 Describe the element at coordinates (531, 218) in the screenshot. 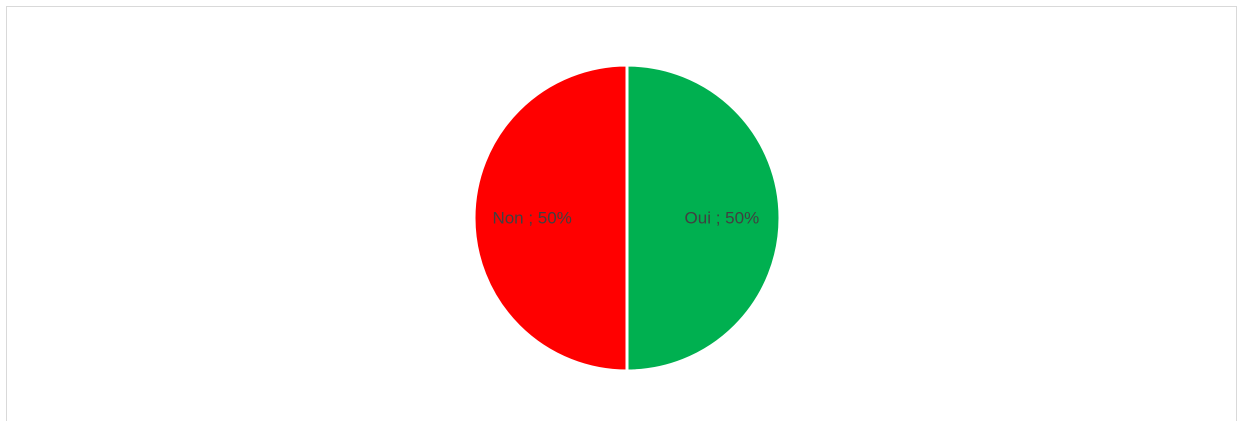

I see `data-label-non: Non ; 50%` at that location.